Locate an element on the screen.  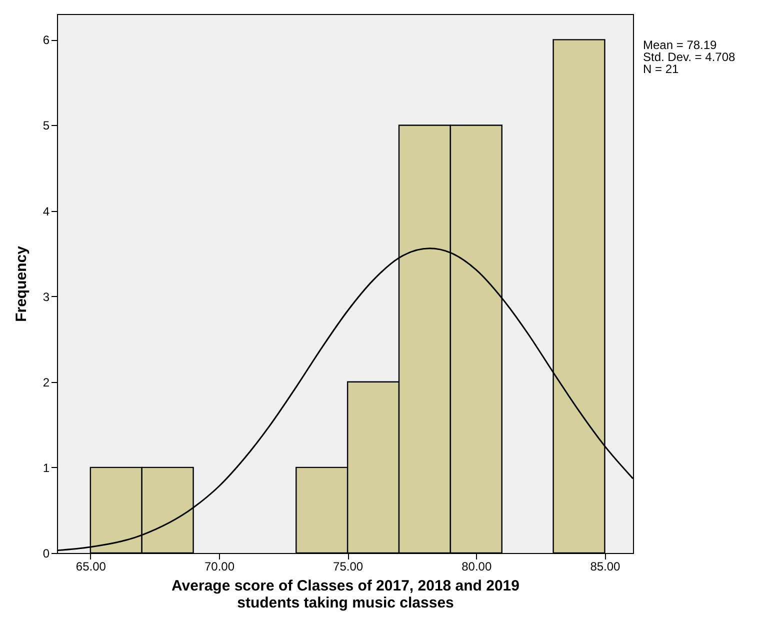
text: Std. Dev. = 4.708 is located at coordinates (689, 57).